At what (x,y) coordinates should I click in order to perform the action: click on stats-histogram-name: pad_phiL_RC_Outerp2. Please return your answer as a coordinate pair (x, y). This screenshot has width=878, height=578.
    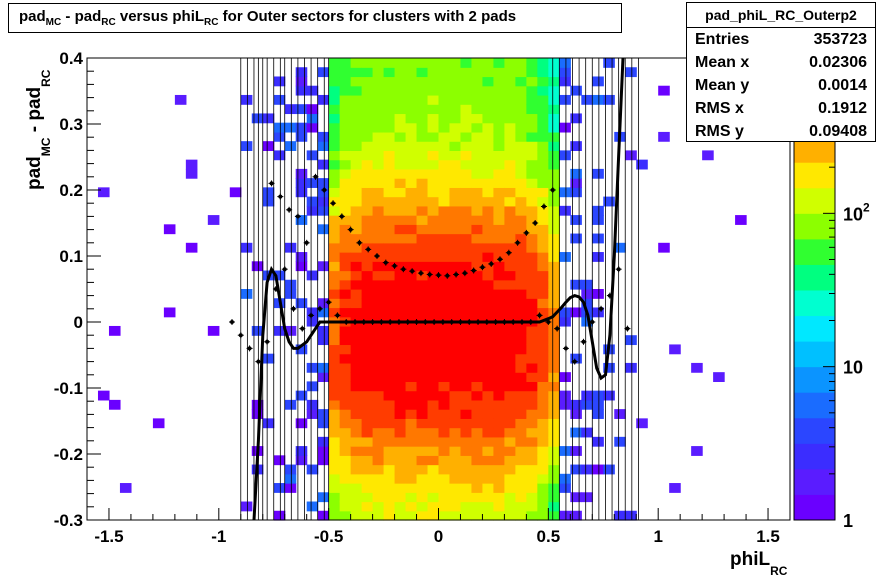
    Looking at the image, I should click on (781, 15).